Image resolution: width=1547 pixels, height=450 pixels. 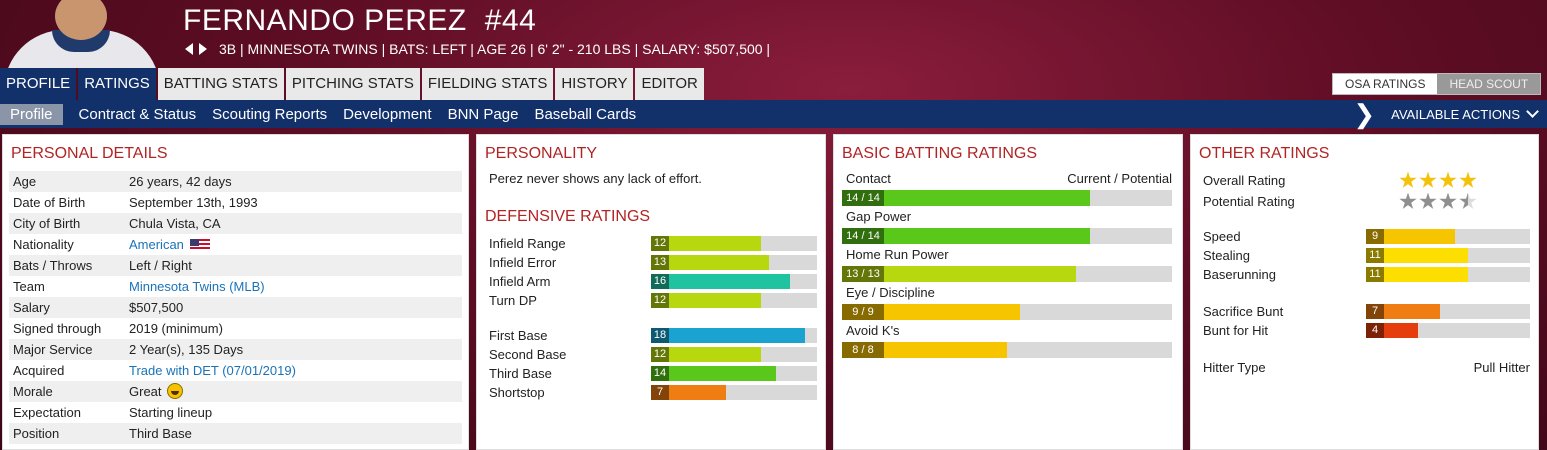 I want to click on osa-ratings-button: OSA RATINGS, so click(x=1385, y=84).